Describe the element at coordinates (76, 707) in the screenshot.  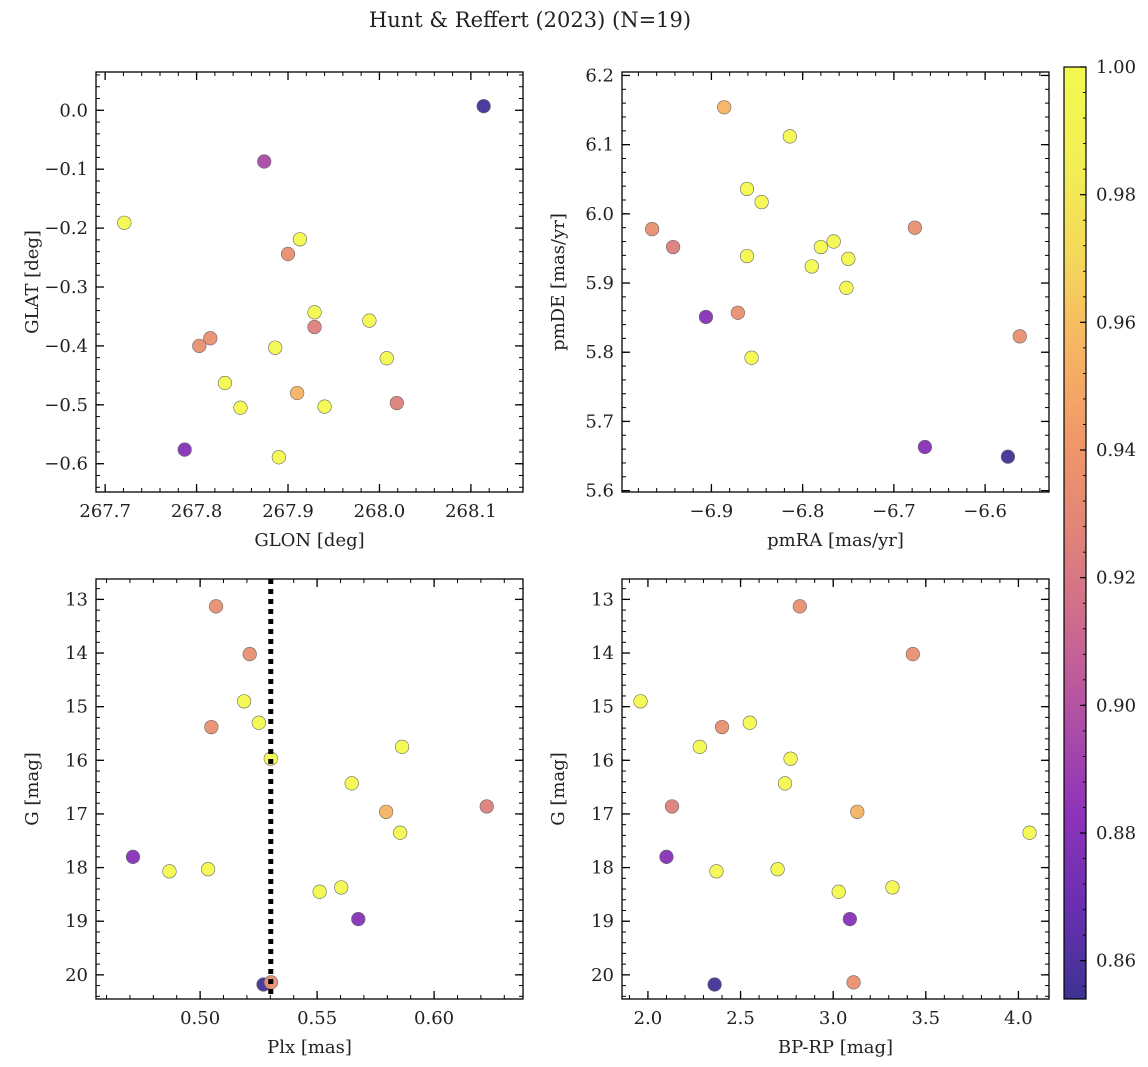
I see `y-tick-label: 15` at that location.